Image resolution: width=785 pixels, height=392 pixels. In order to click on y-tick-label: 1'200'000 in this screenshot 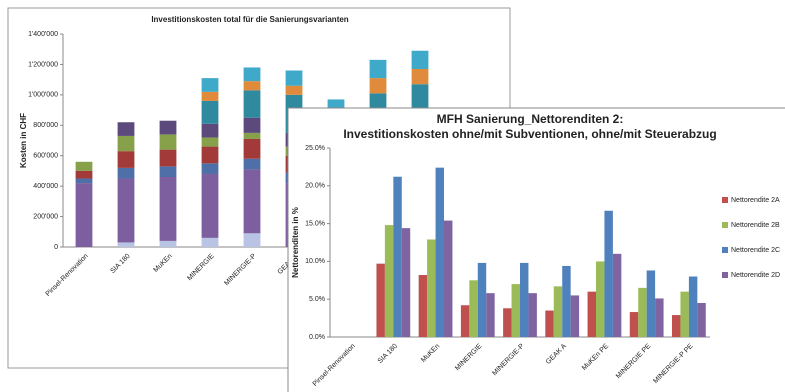, I will do `click(43, 64)`.